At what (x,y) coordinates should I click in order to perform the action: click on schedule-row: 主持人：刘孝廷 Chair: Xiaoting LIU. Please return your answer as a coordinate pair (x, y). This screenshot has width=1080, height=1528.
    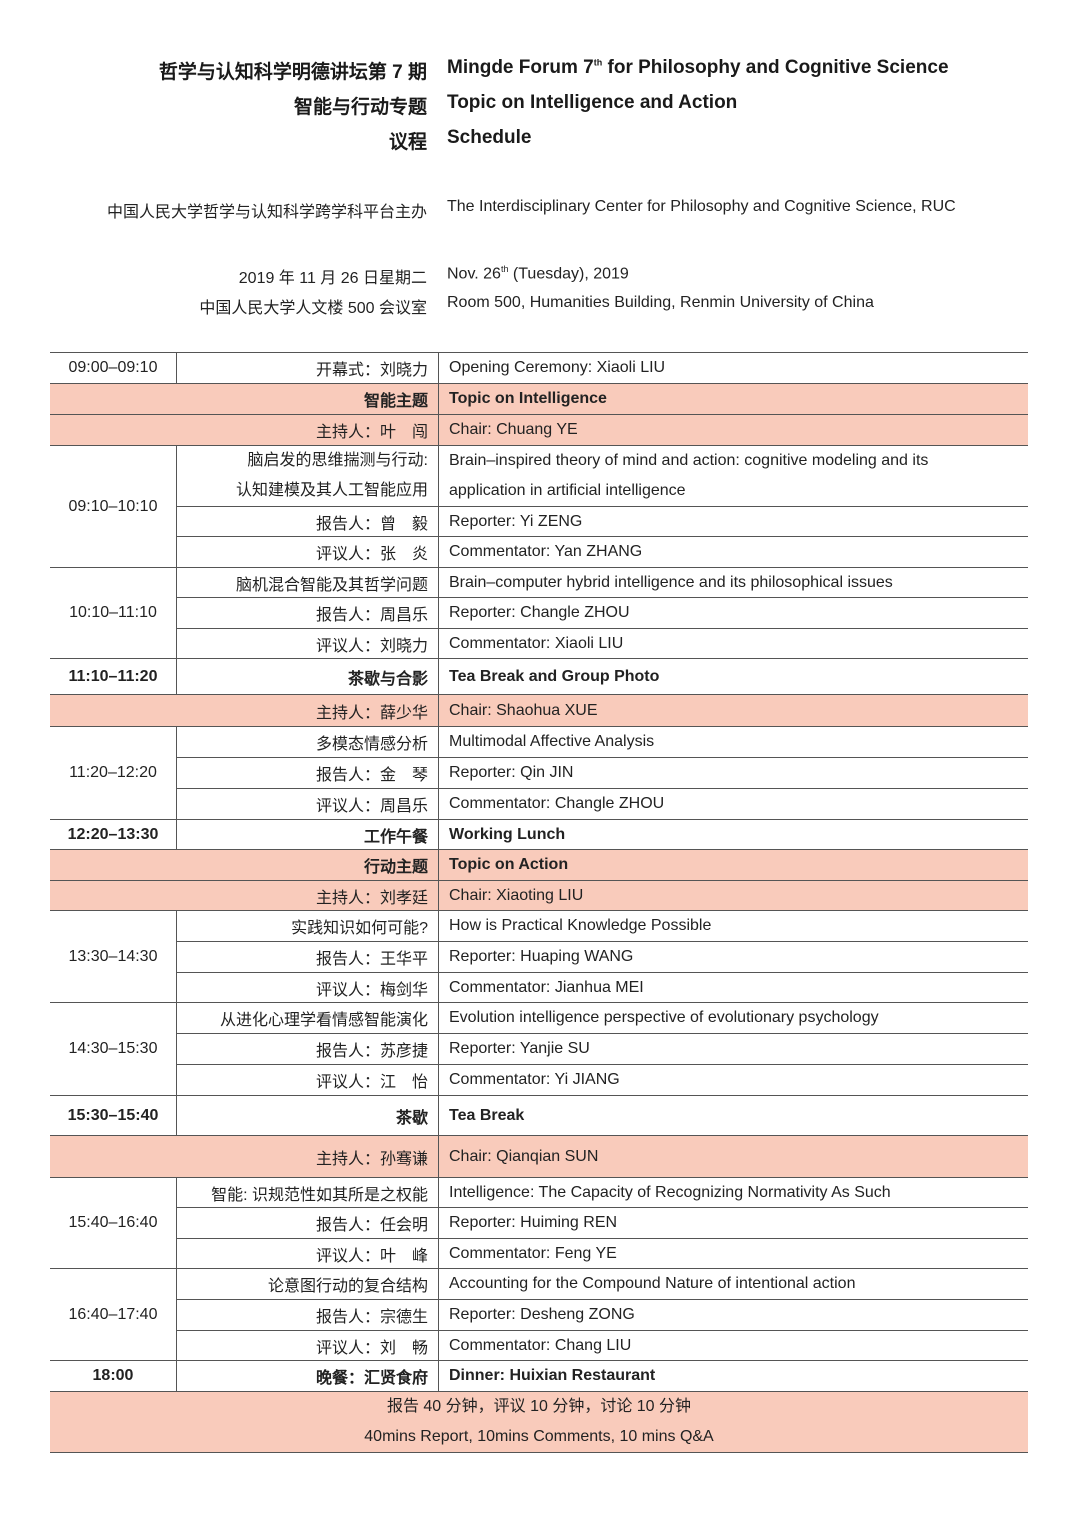
    Looking at the image, I should click on (539, 895).